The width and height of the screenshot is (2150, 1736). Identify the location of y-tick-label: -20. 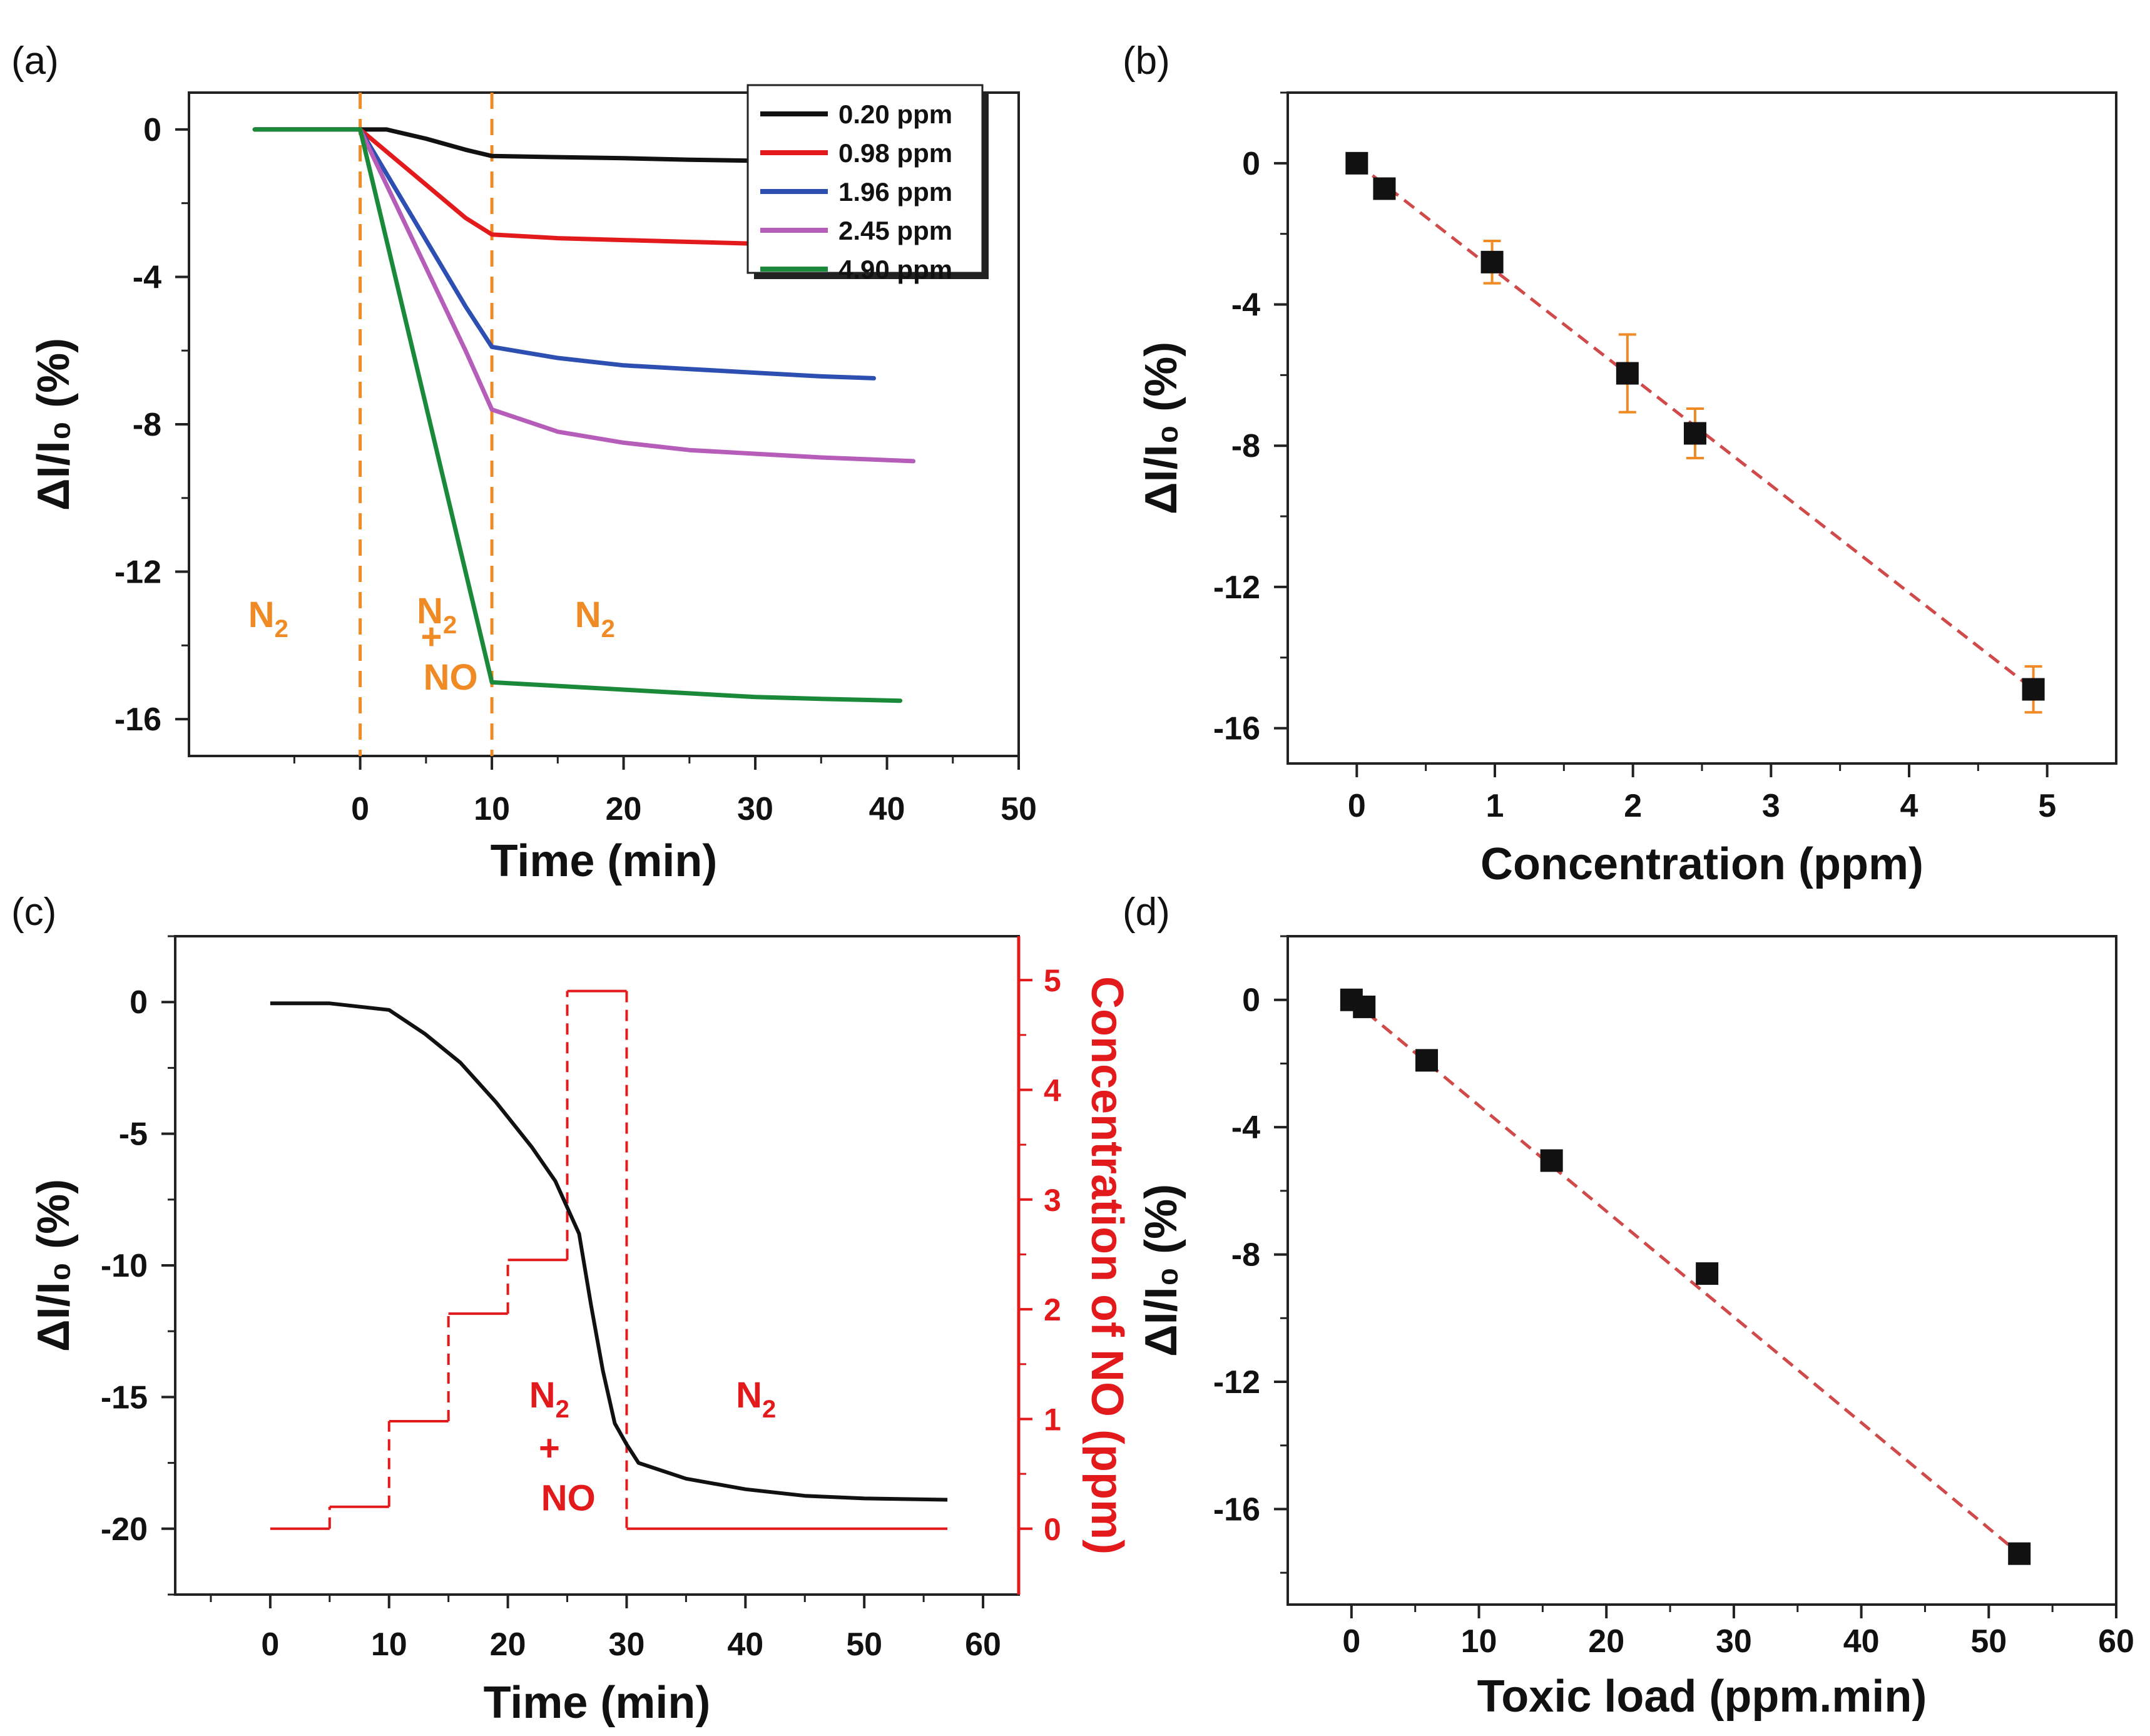
(124, 1529).